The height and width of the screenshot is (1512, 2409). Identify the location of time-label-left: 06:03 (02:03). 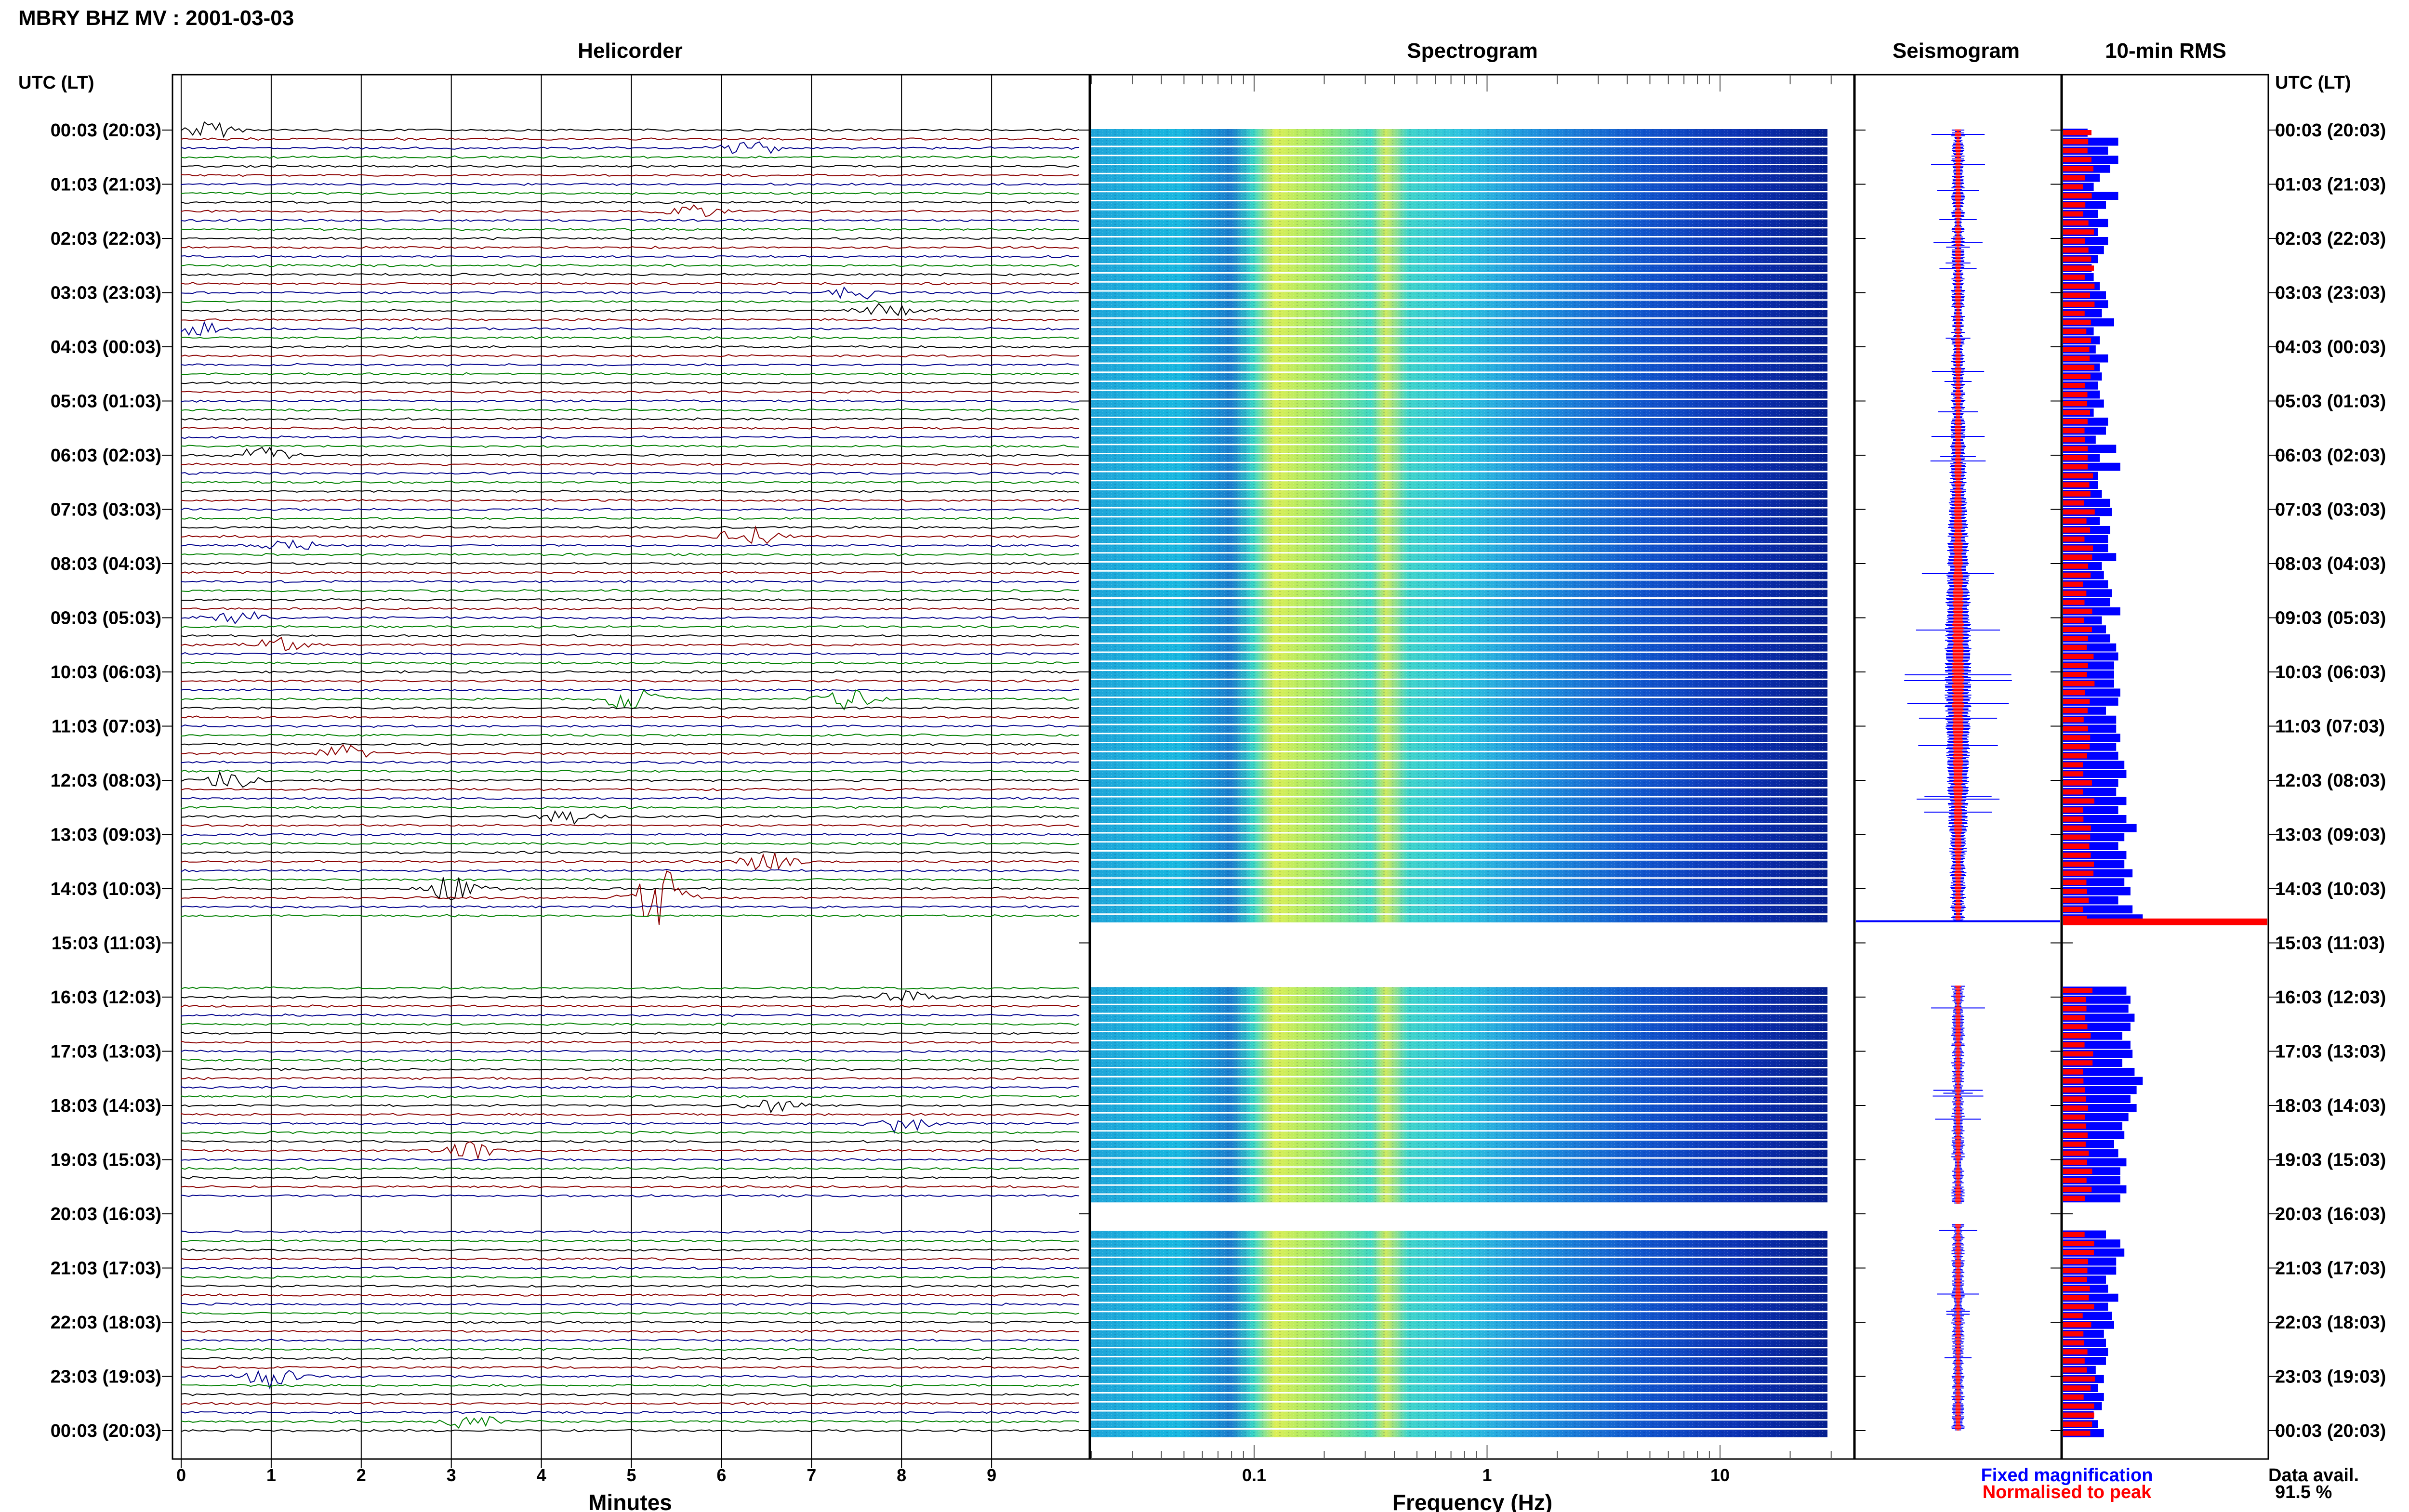
(106, 456).